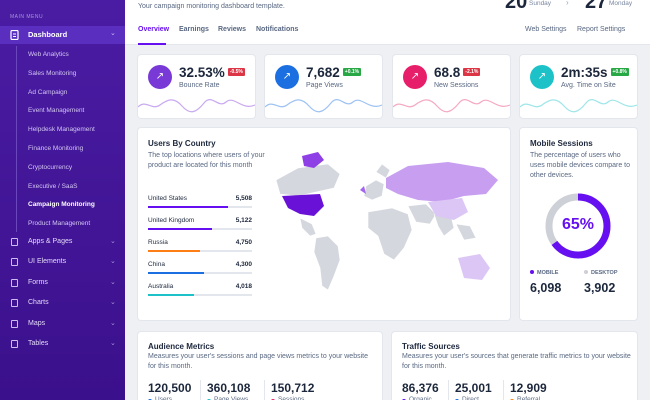 The image size is (650, 400). I want to click on legend-value: 6,098, so click(546, 288).